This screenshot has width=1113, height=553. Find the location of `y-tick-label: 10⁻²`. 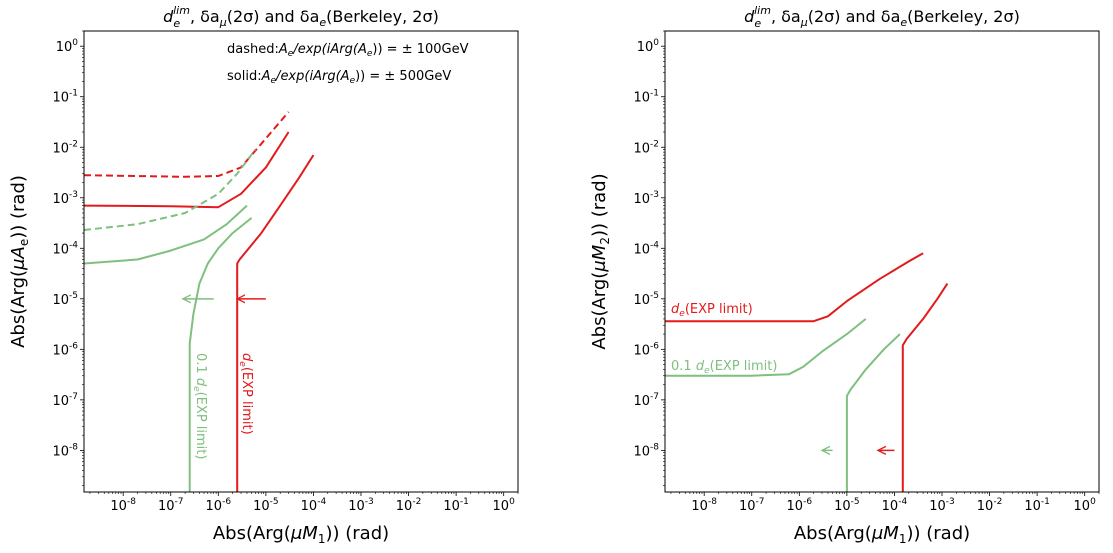

y-tick-label: 10⁻² is located at coordinates (646, 147).